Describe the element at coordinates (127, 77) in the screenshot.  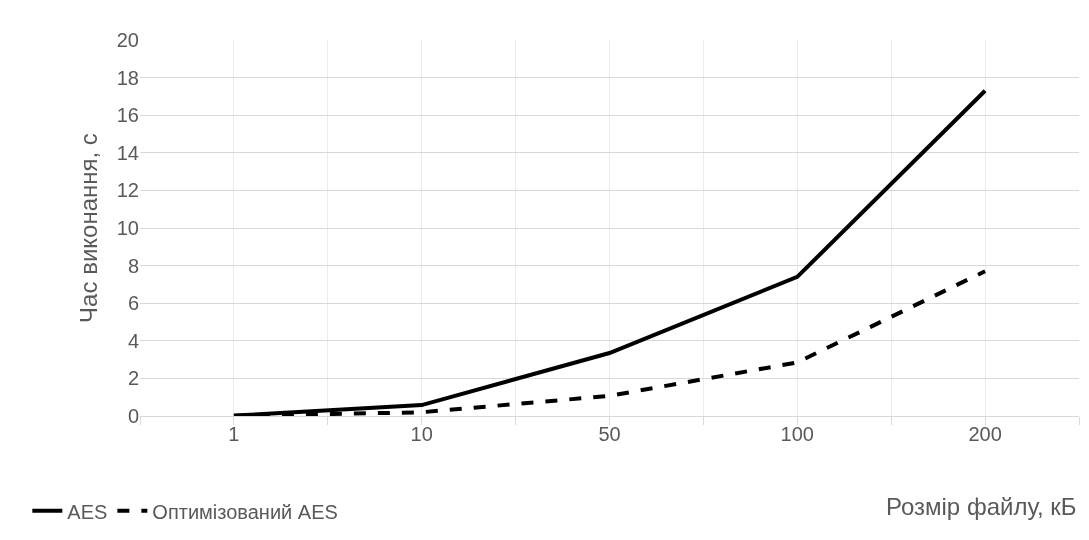
I see `y-tick-label: 18` at that location.